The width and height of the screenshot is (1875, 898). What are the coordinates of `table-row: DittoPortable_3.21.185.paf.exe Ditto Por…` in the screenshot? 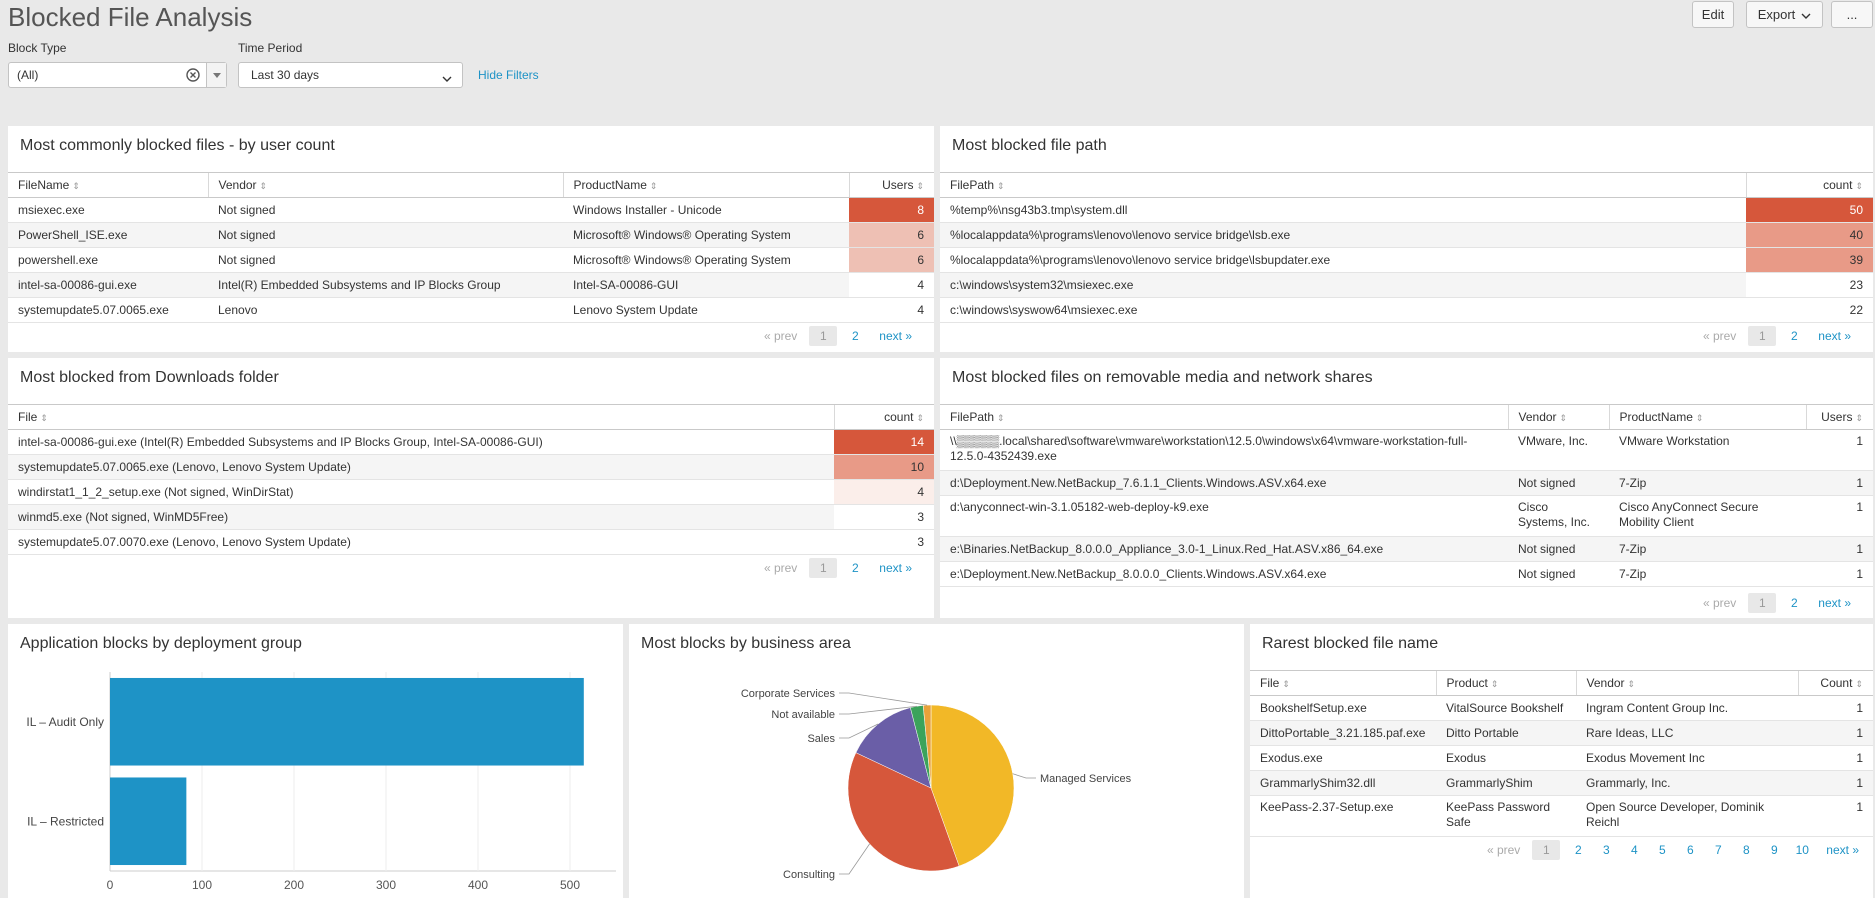 It's located at (1561, 733).